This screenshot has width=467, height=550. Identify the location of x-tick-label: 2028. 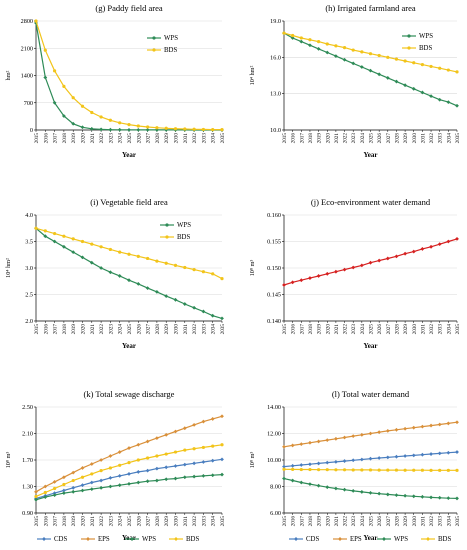
(158, 329).